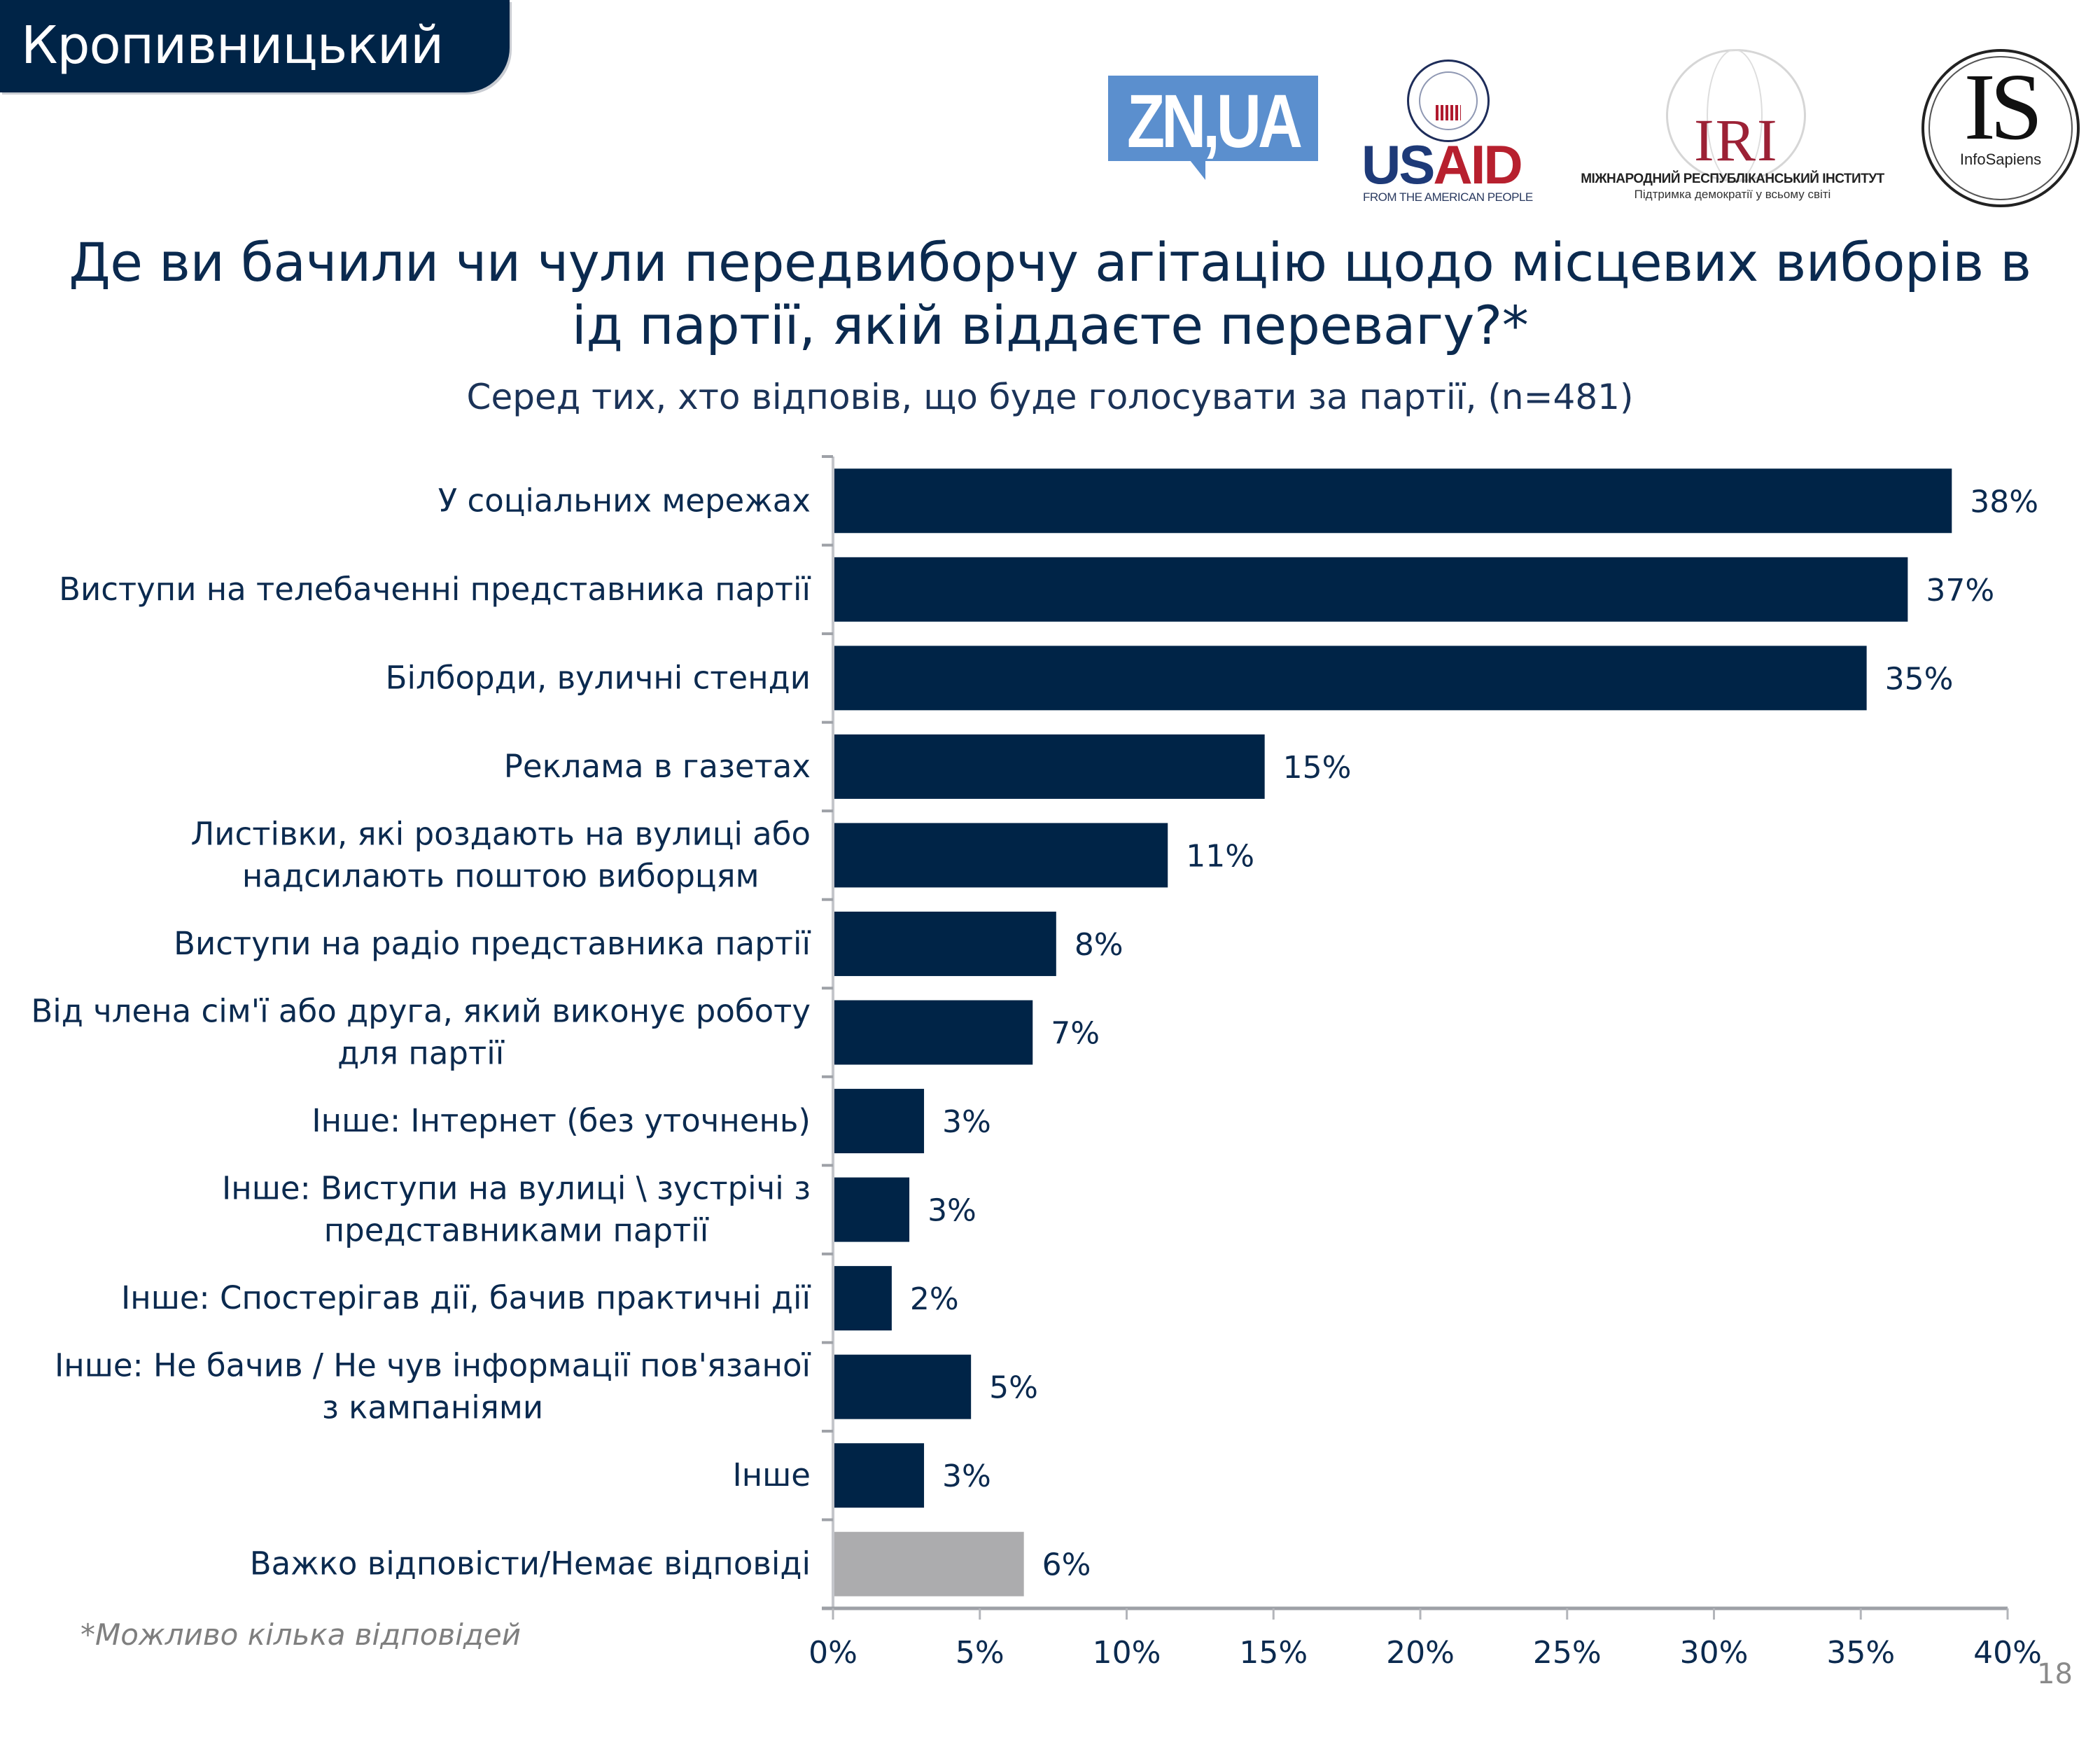  I want to click on usaid-logo-us: US, so click(1398, 164).